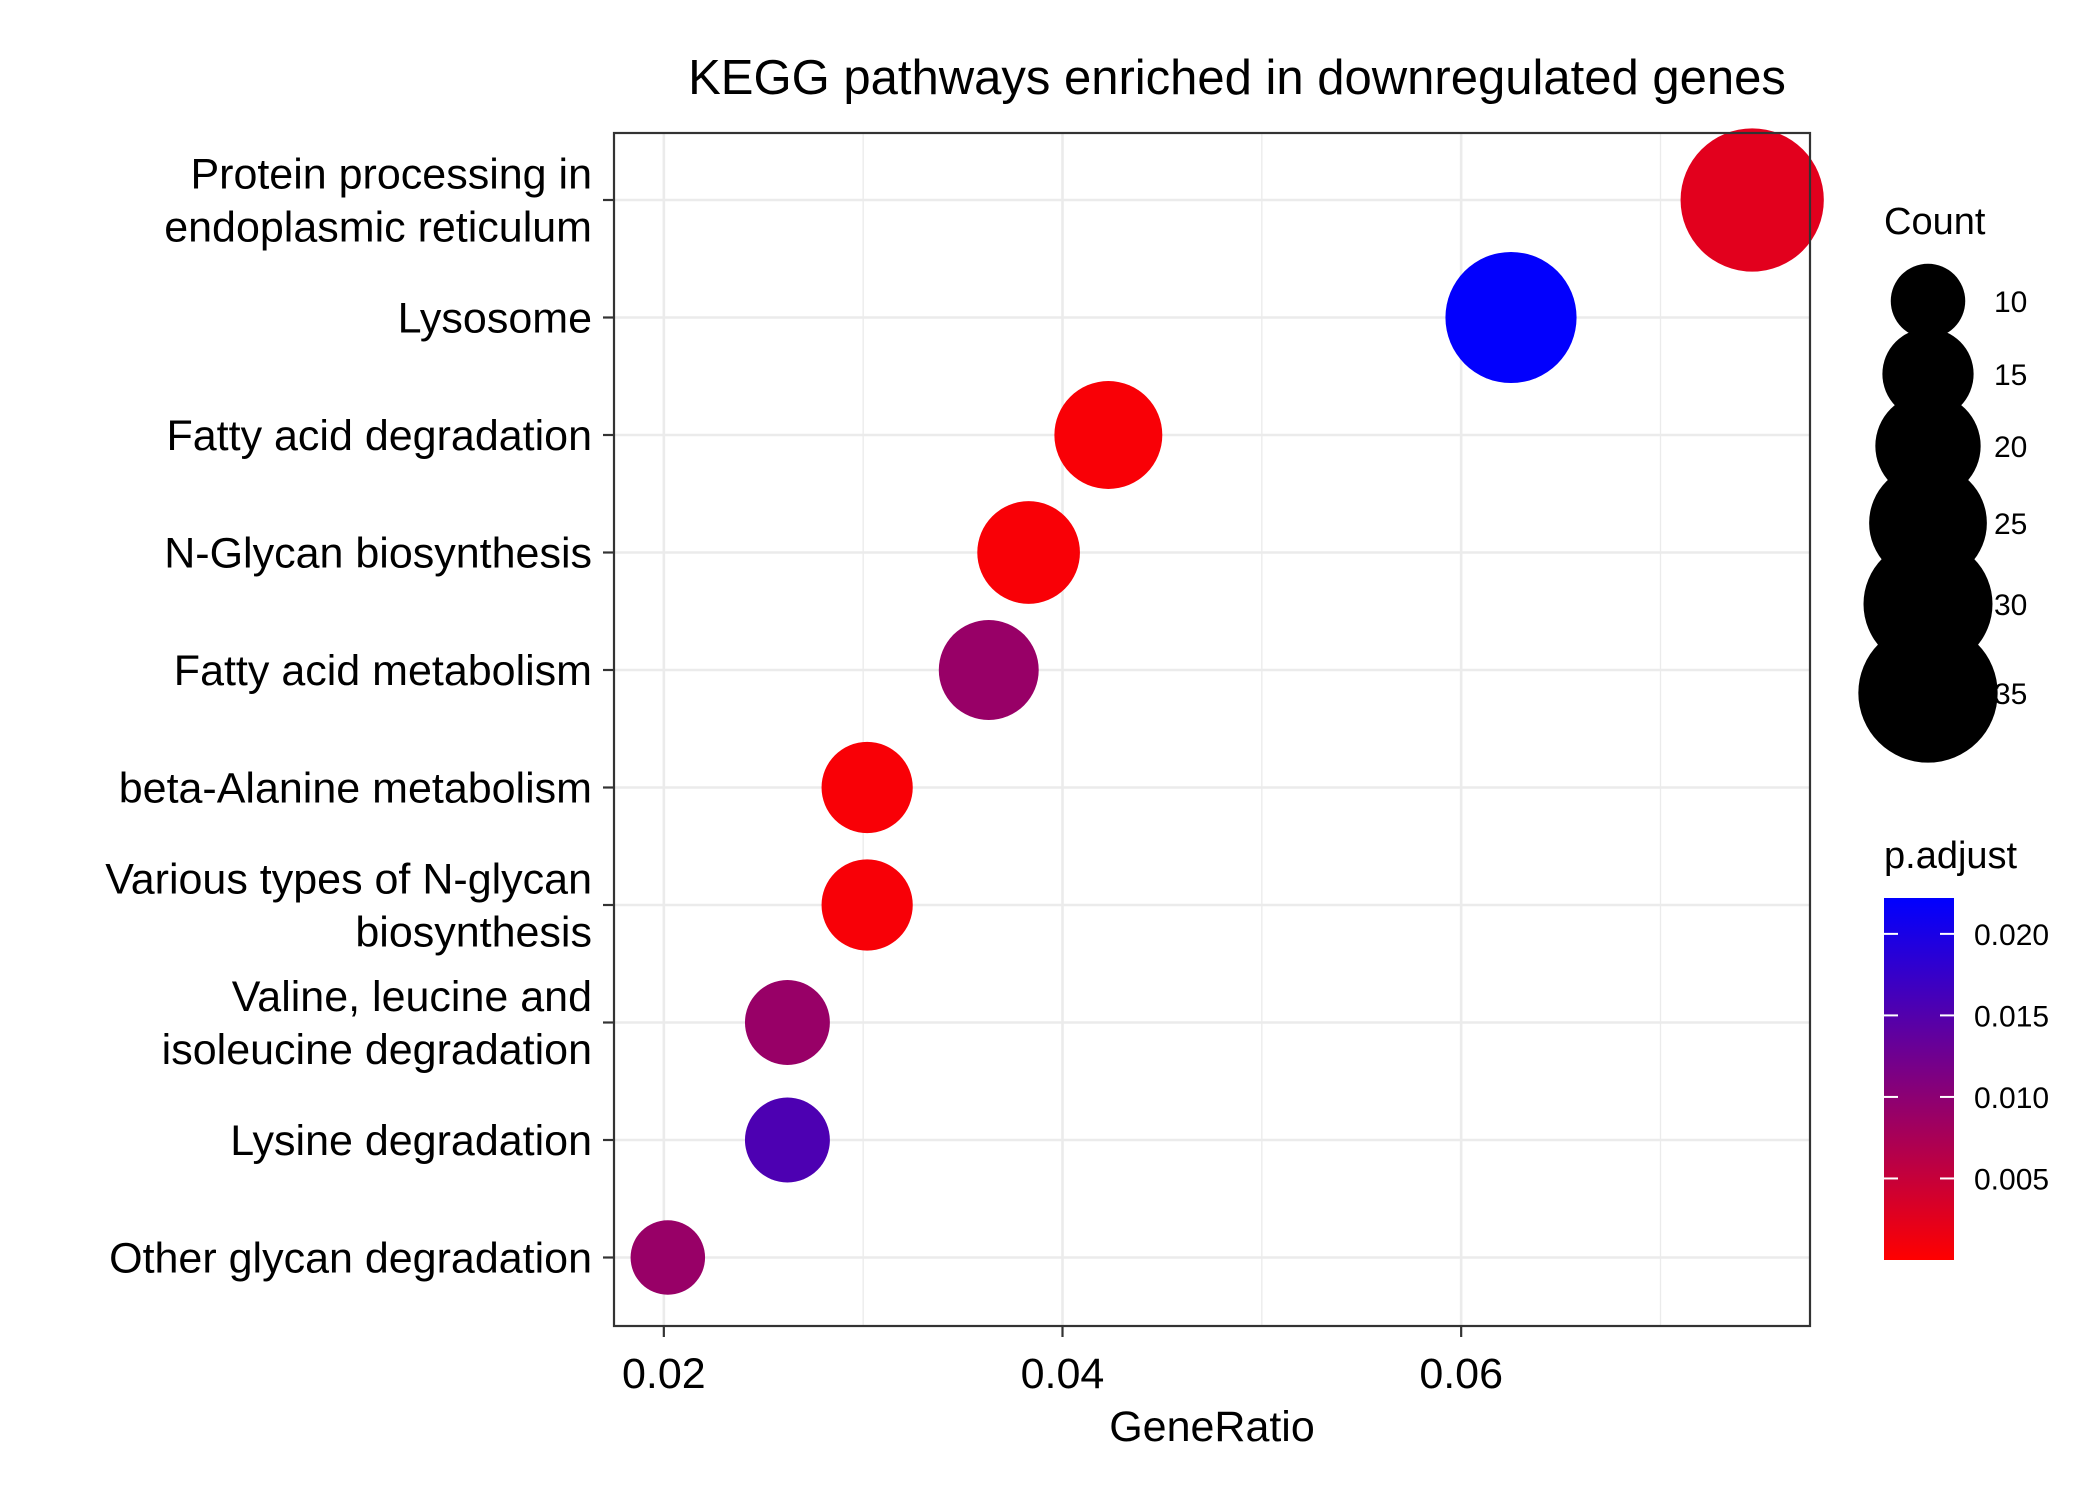 The height and width of the screenshot is (1505, 2100). What do you see at coordinates (1212, 1427) in the screenshot?
I see `x-axis-title: GeneRatio` at bounding box center [1212, 1427].